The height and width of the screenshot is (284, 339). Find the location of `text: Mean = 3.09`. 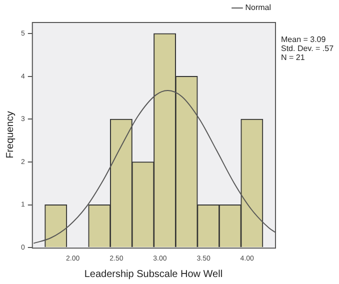

text: Mean = 3.09 is located at coordinates (303, 39).